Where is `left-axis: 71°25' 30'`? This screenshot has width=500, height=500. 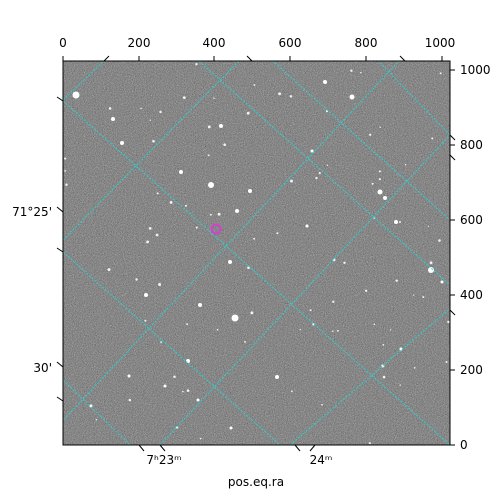 left-axis: 71°25' 30' is located at coordinates (32, 290).